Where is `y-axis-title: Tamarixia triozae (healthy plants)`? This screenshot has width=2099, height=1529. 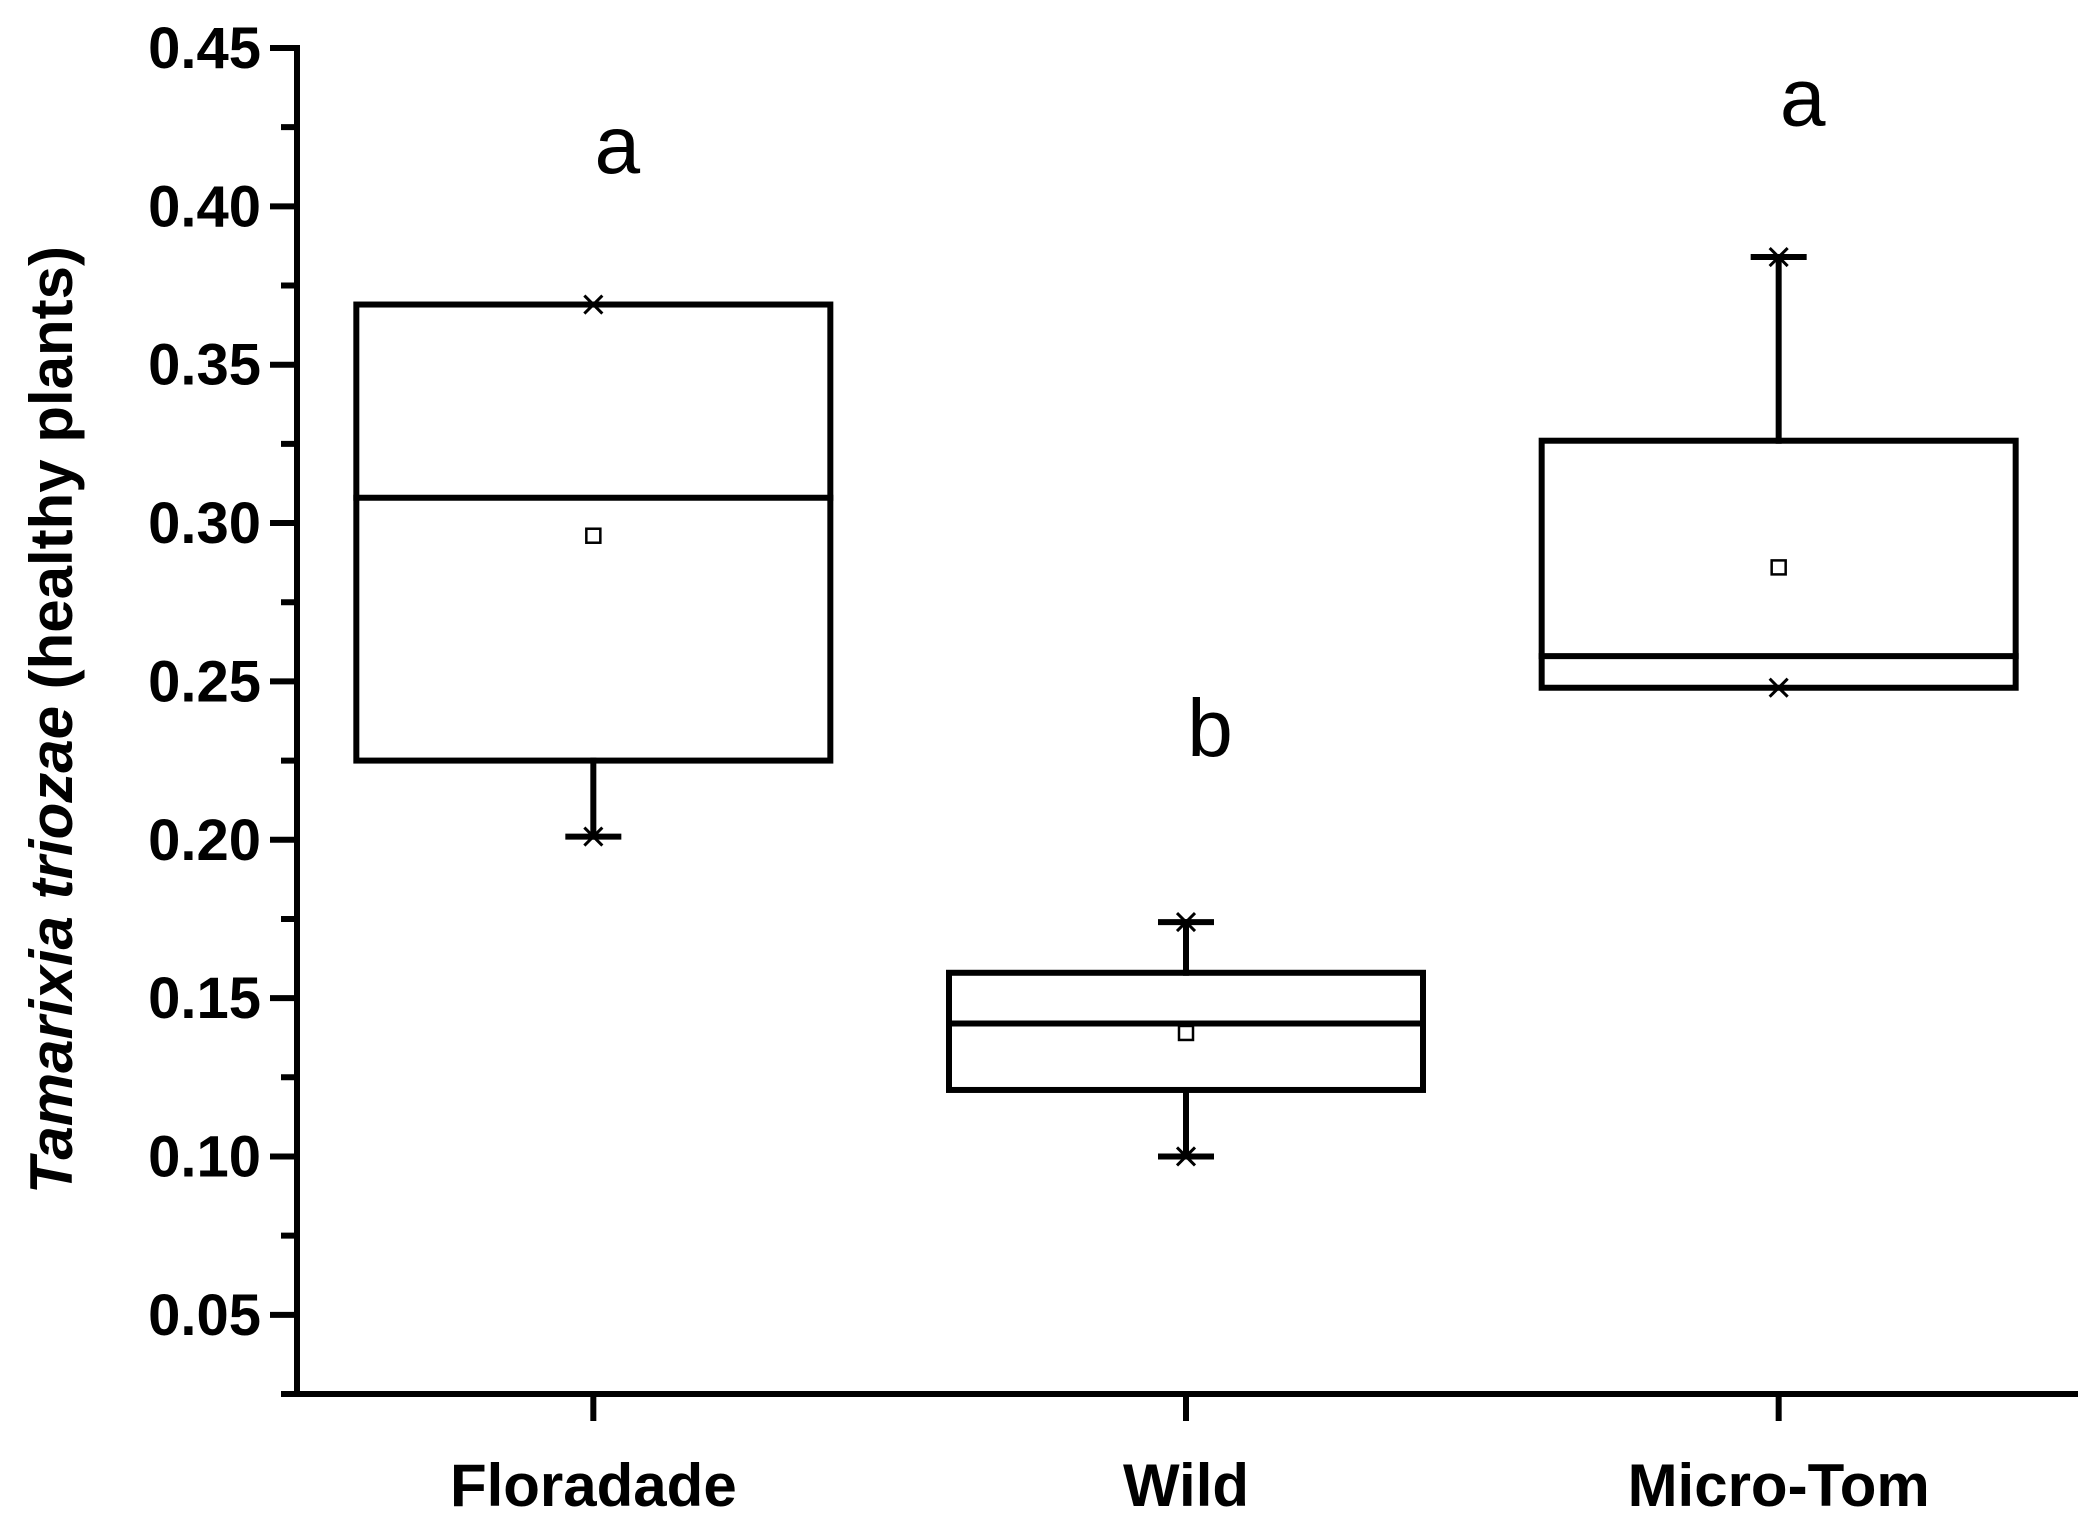
y-axis-title: Tamarixia triozae (healthy plants) is located at coordinates (51, 720).